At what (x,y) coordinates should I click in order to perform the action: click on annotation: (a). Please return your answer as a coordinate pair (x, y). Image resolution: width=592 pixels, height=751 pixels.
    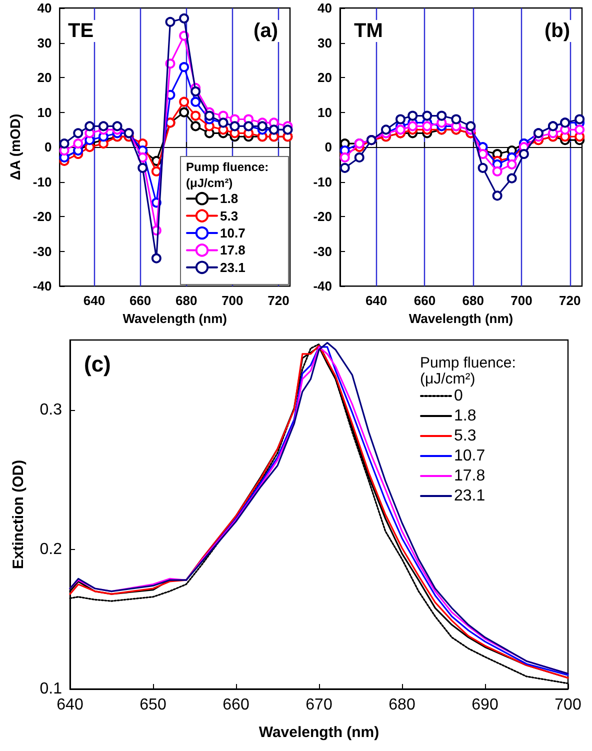
    Looking at the image, I should click on (266, 31).